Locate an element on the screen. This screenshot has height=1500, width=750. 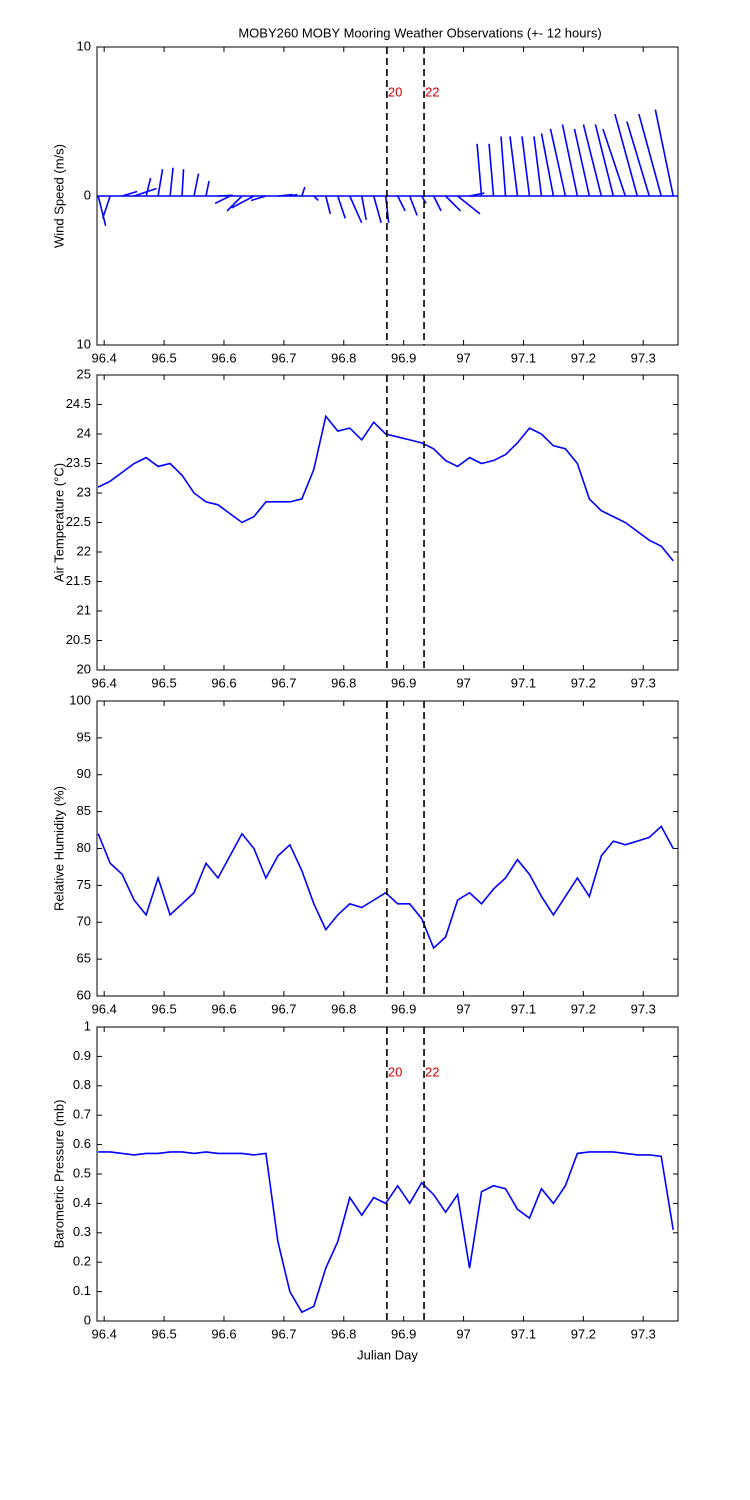
y-tick-label: 21.5 is located at coordinates (78, 580).